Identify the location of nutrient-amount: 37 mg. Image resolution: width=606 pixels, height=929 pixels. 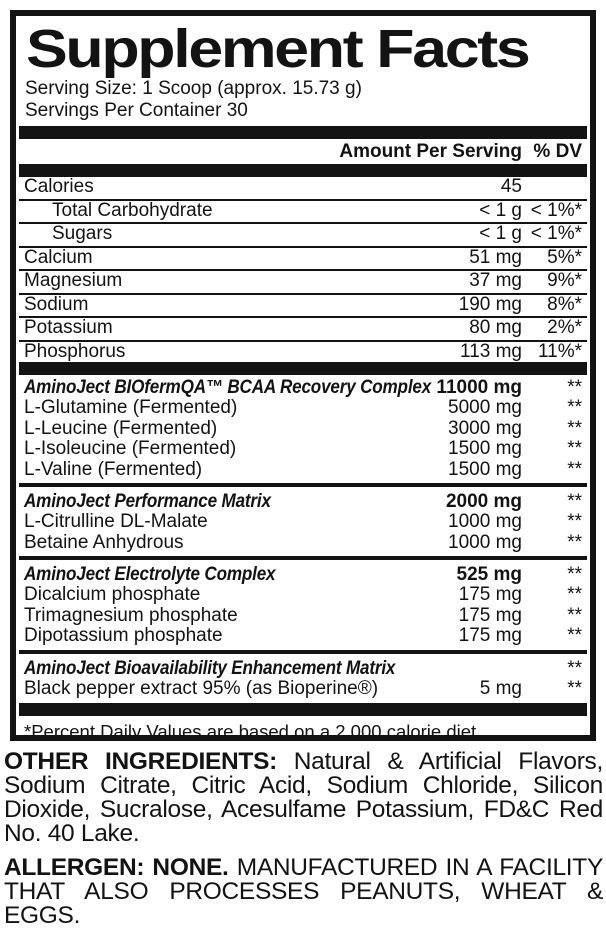
(495, 280).